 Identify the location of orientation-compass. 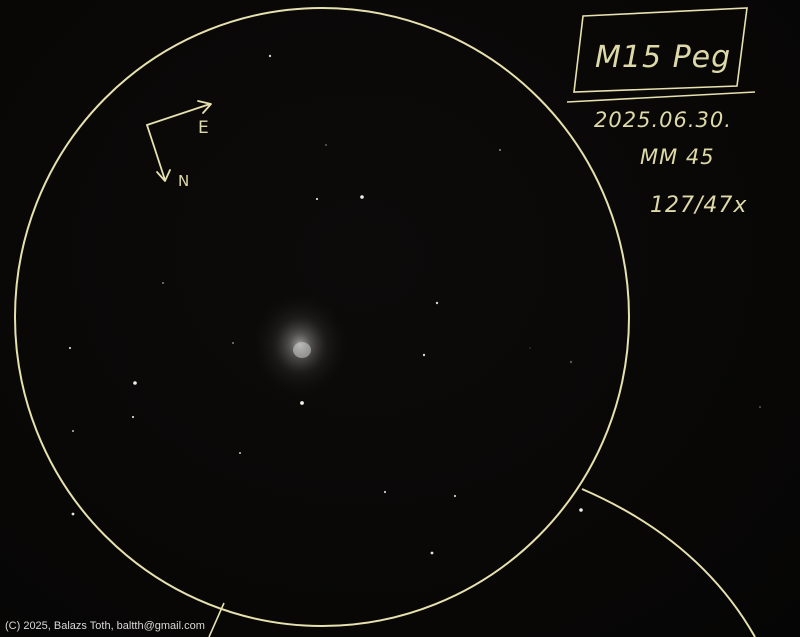
(179, 141).